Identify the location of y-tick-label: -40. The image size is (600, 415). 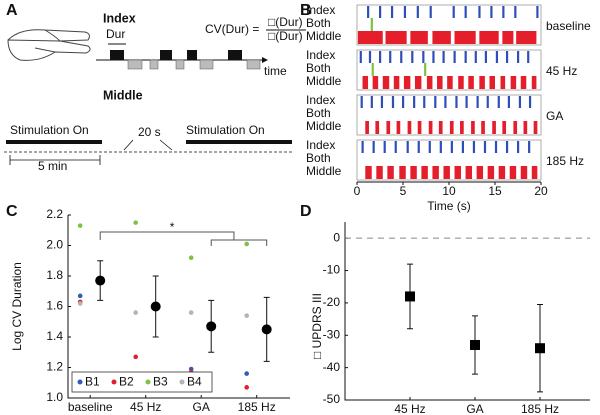
(332, 367).